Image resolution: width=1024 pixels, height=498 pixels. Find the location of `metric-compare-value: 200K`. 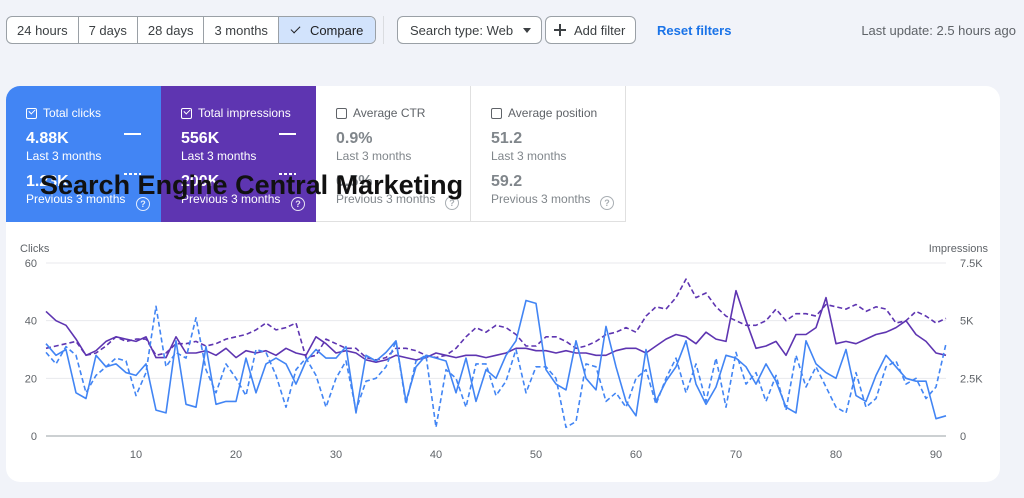

metric-compare-value: 200K is located at coordinates (200, 181).